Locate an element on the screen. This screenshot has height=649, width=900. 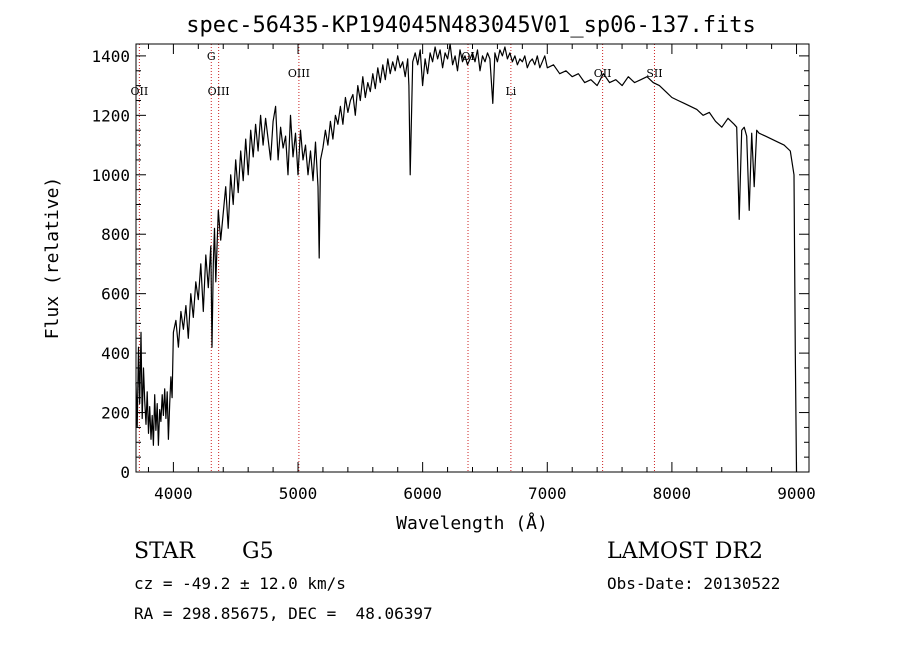
y-tick-label-1: 200 is located at coordinates (115, 413).